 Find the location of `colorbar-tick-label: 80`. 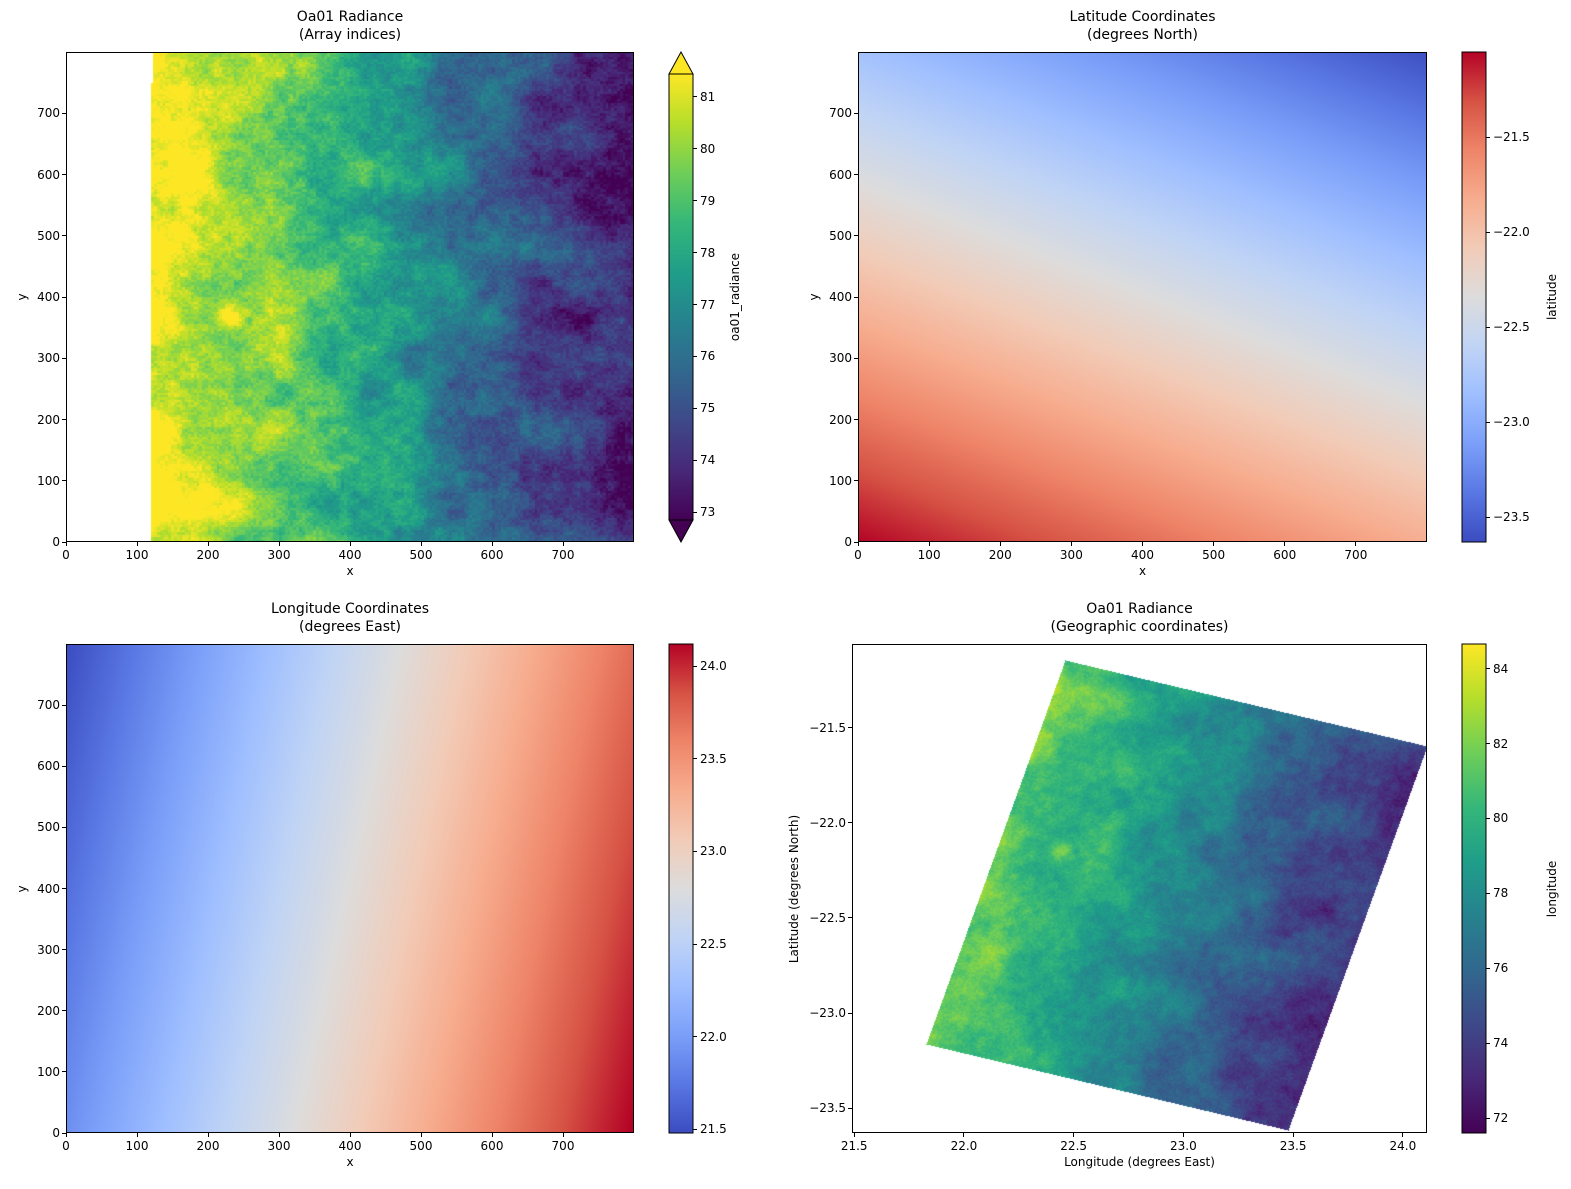

colorbar-tick-label: 80 is located at coordinates (1501, 818).